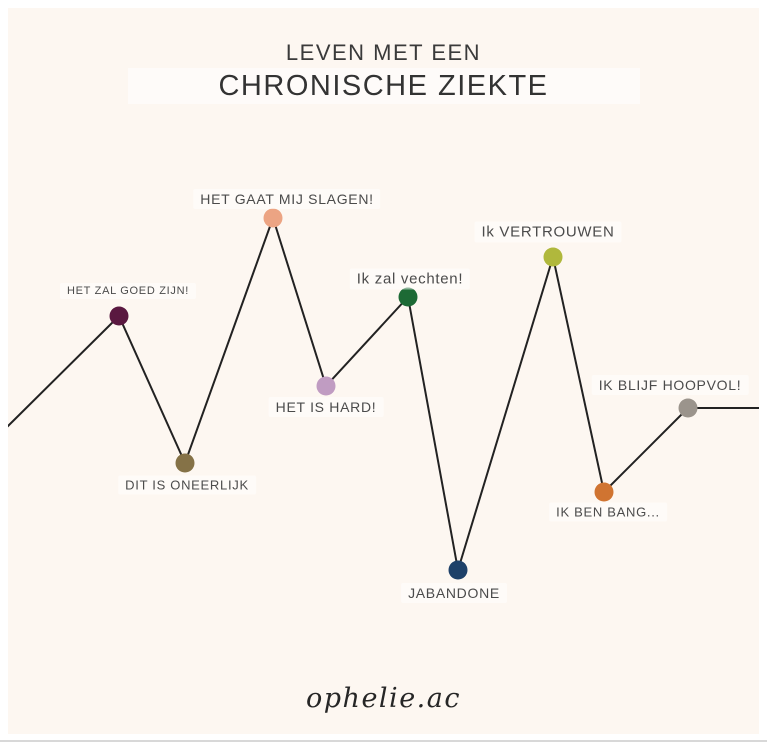 This screenshot has height=742, width=767. Describe the element at coordinates (128, 291) in the screenshot. I see `point-label-1: HET ZAL GOED ZIJN!` at that location.